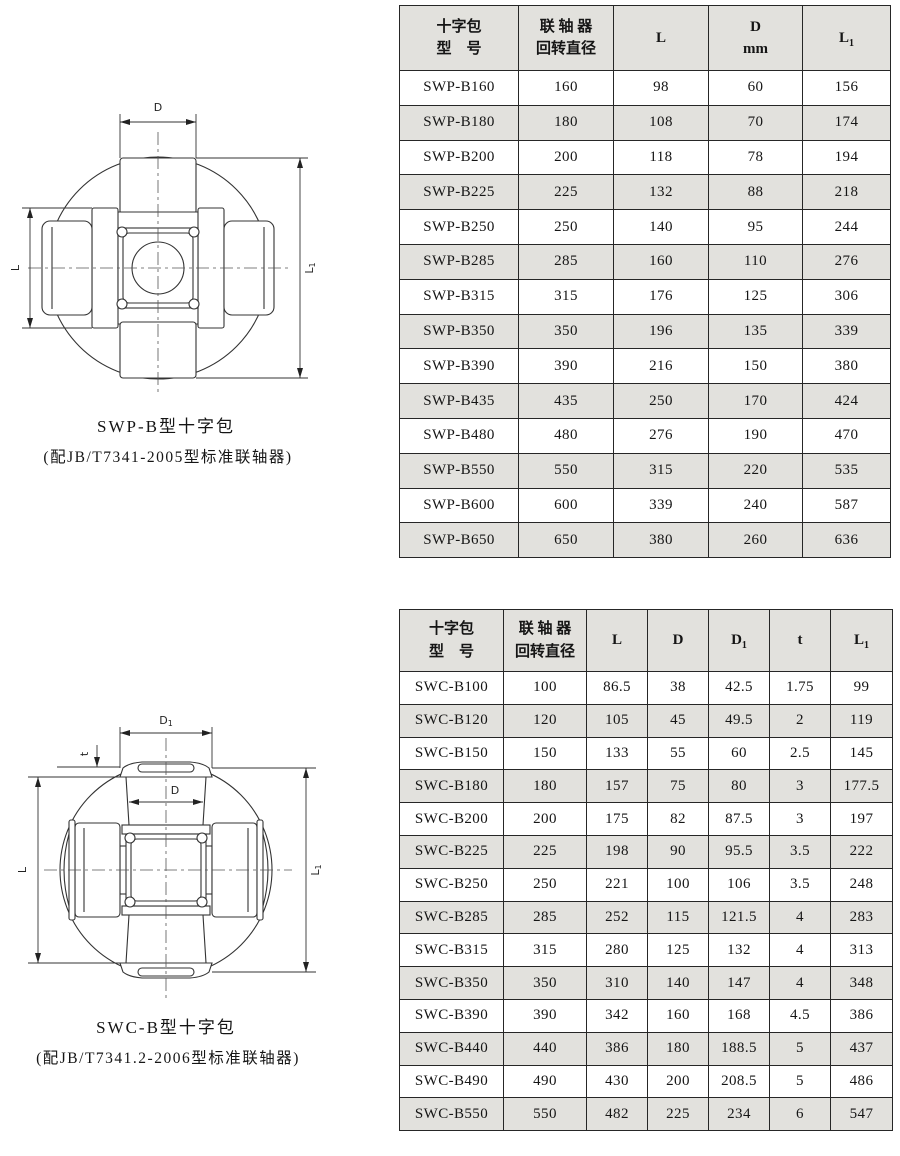 The image size is (900, 1156). What do you see at coordinates (566, 157) in the screenshot?
I see `value-cell: 200` at bounding box center [566, 157].